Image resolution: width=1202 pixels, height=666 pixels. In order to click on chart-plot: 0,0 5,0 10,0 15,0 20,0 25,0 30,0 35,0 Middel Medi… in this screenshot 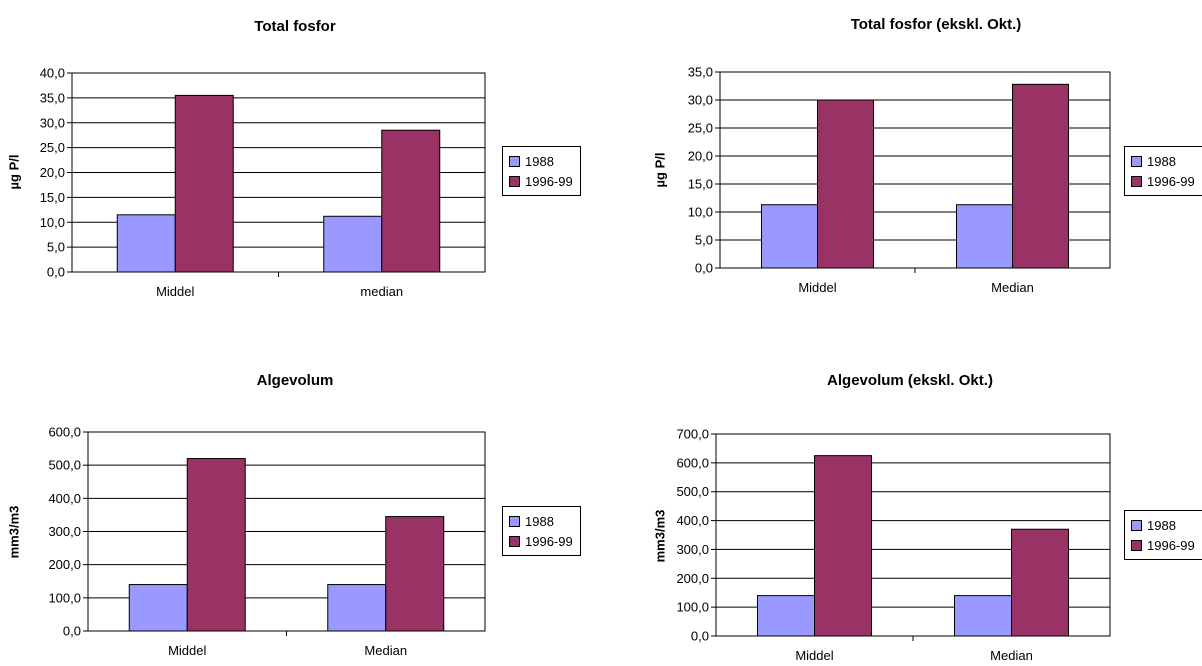, I will do `click(899, 180)`.